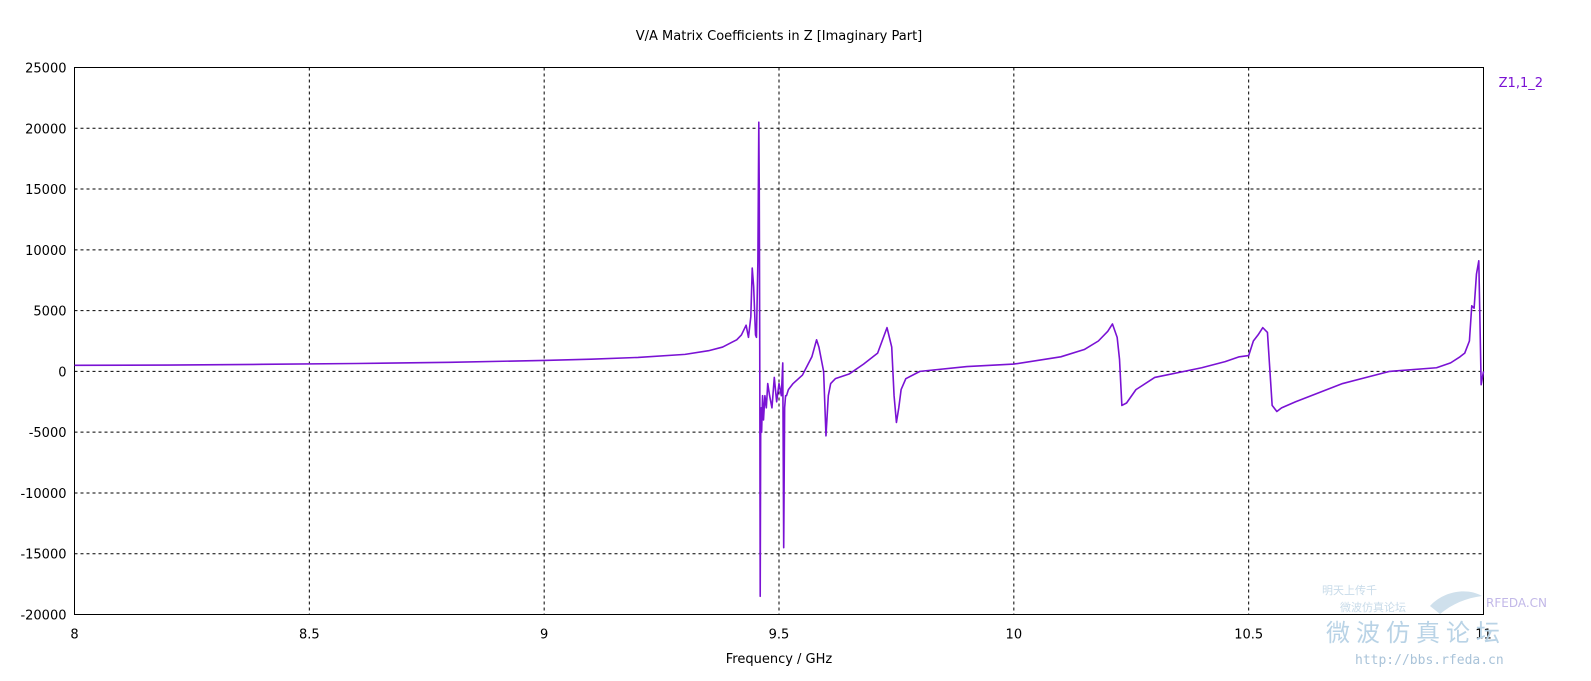 This screenshot has width=1591, height=681. I want to click on watermark-brand: RFEDA.CN, so click(1516, 603).